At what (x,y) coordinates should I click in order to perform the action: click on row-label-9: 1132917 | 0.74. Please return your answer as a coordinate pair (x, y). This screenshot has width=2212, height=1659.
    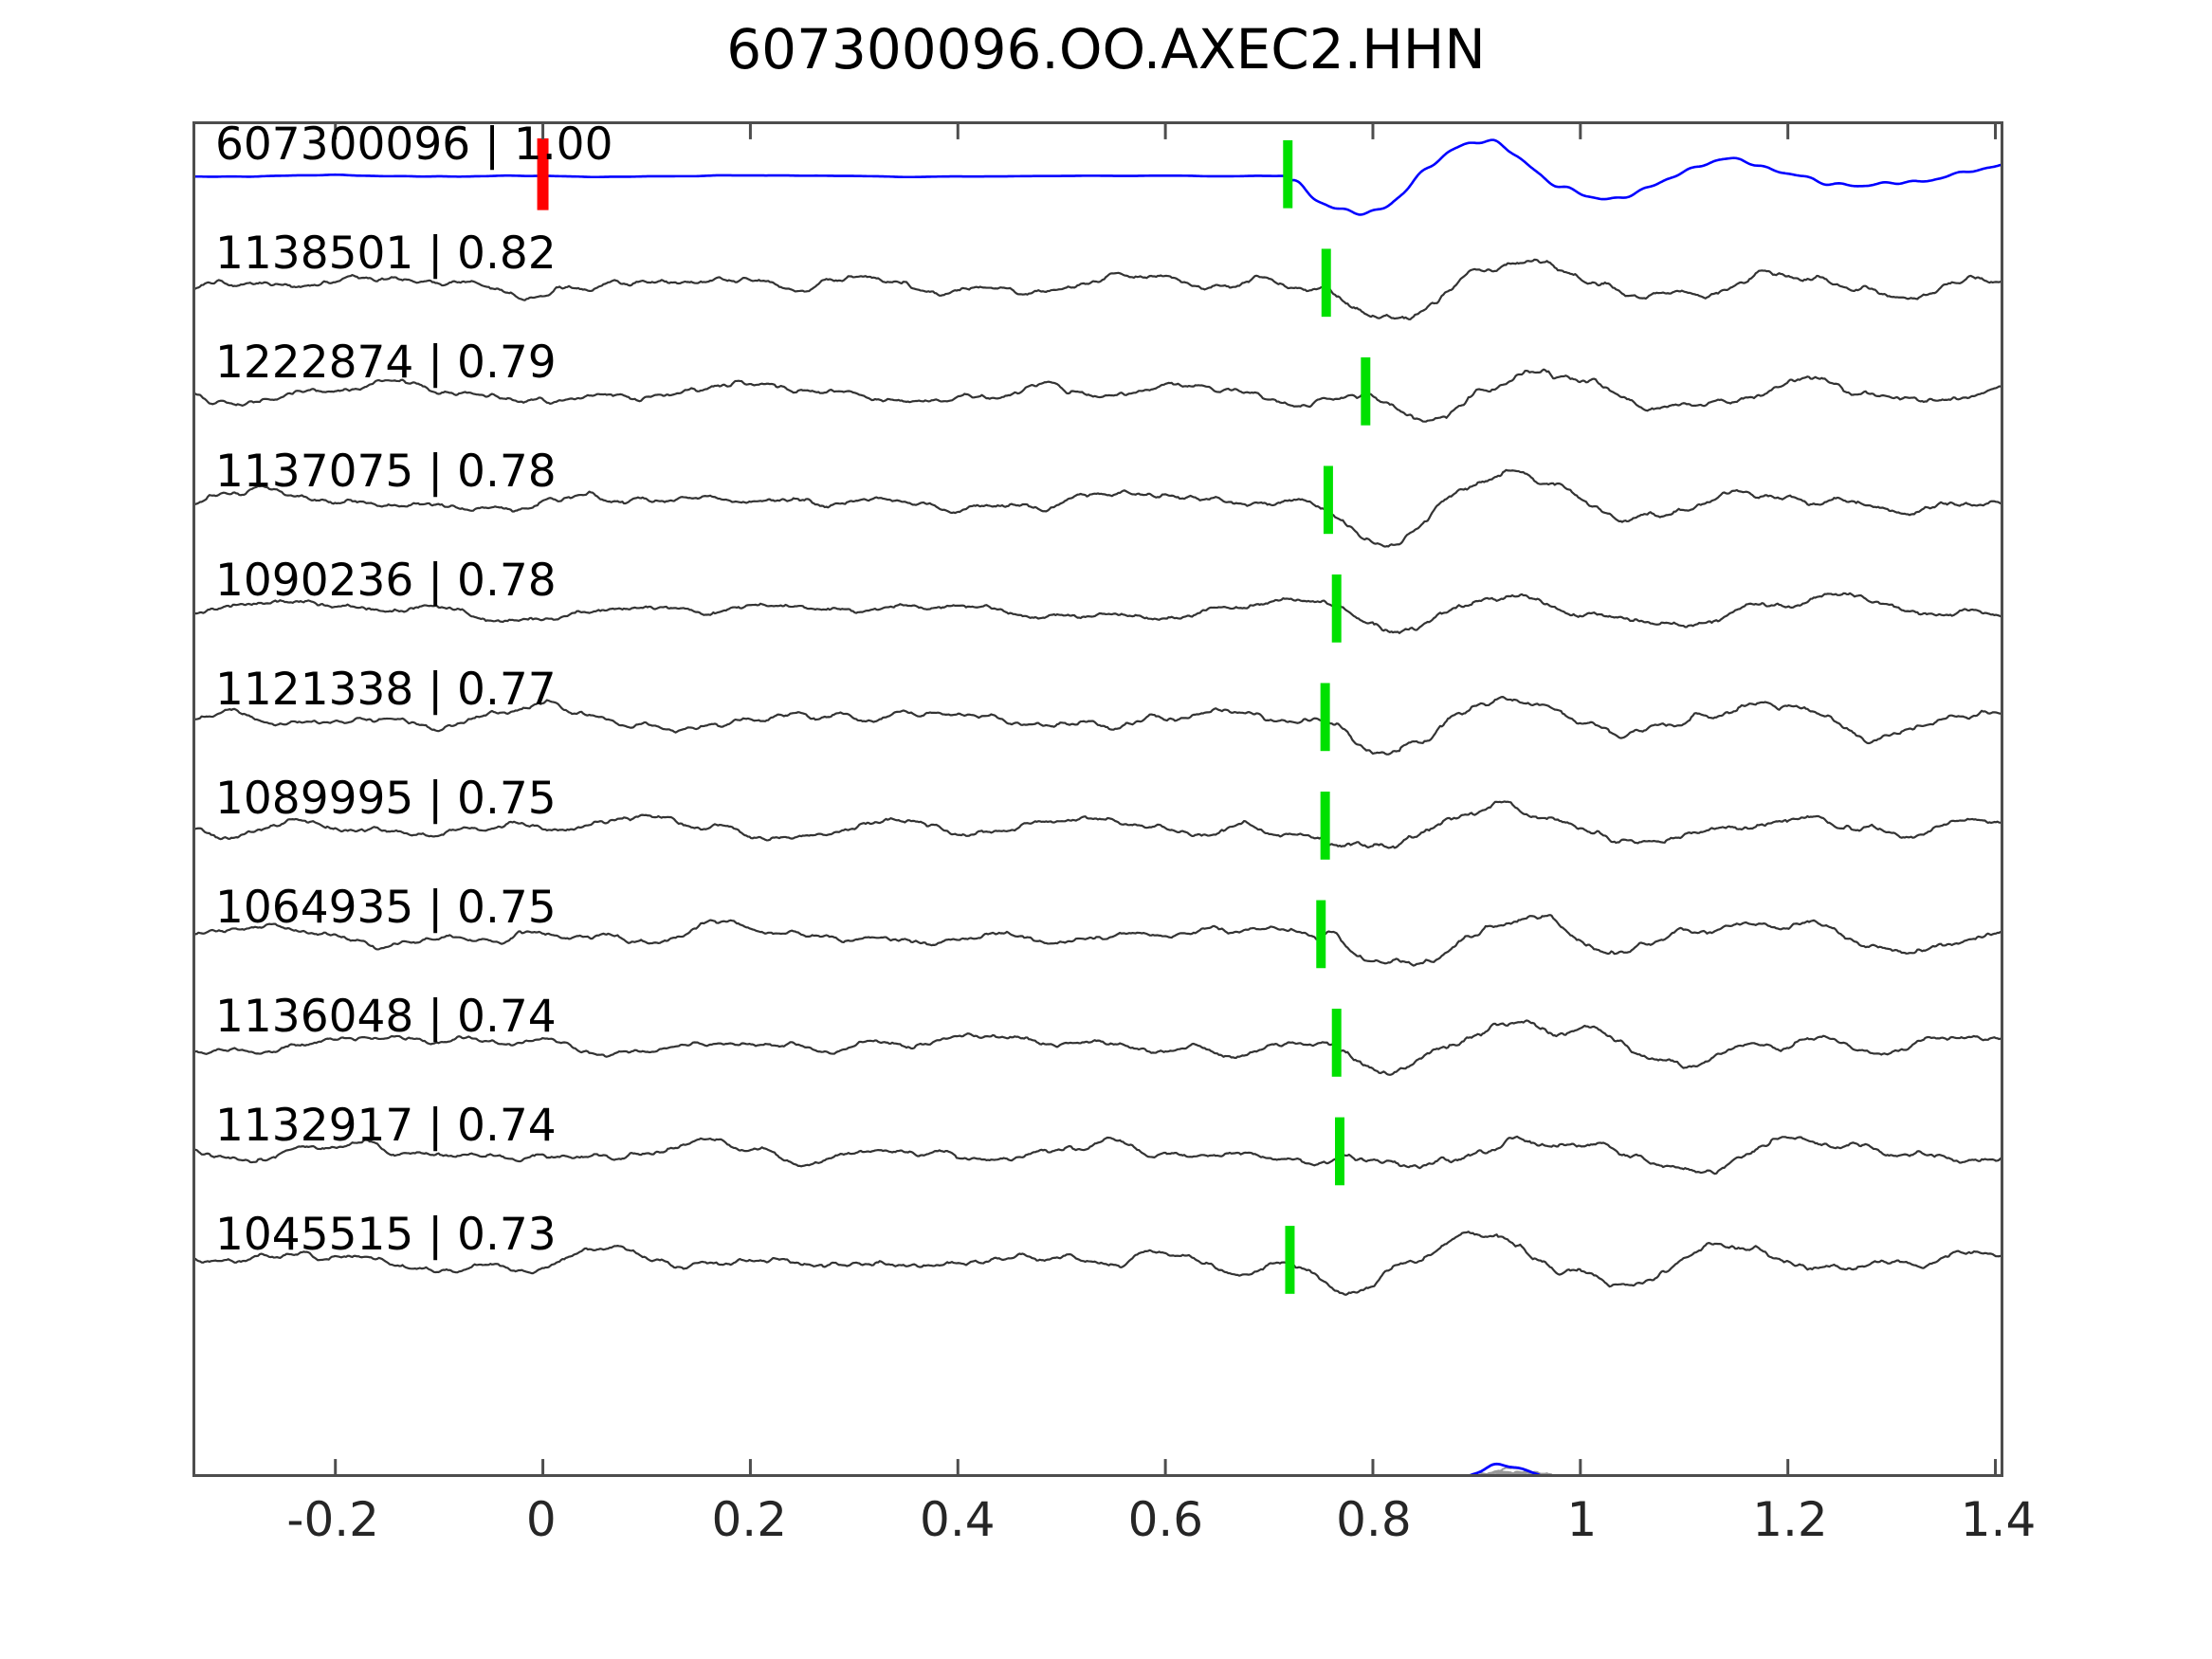
    Looking at the image, I should click on (386, 1126).